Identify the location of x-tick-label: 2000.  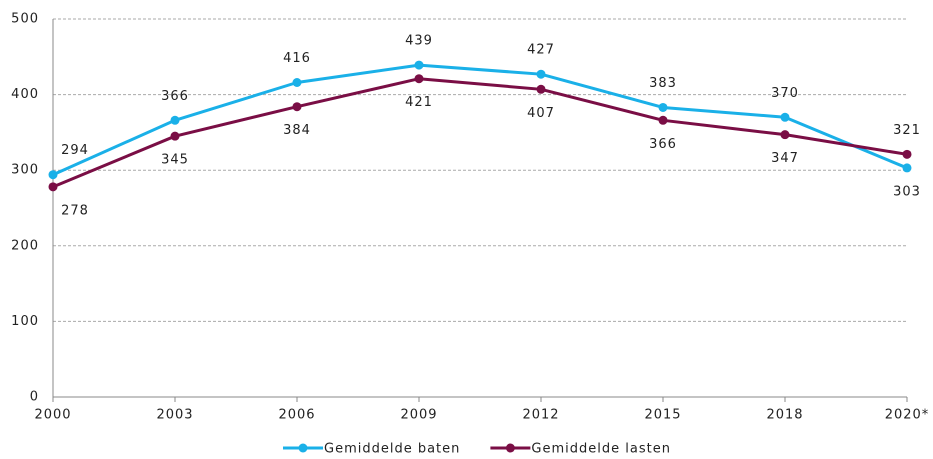
(52, 415).